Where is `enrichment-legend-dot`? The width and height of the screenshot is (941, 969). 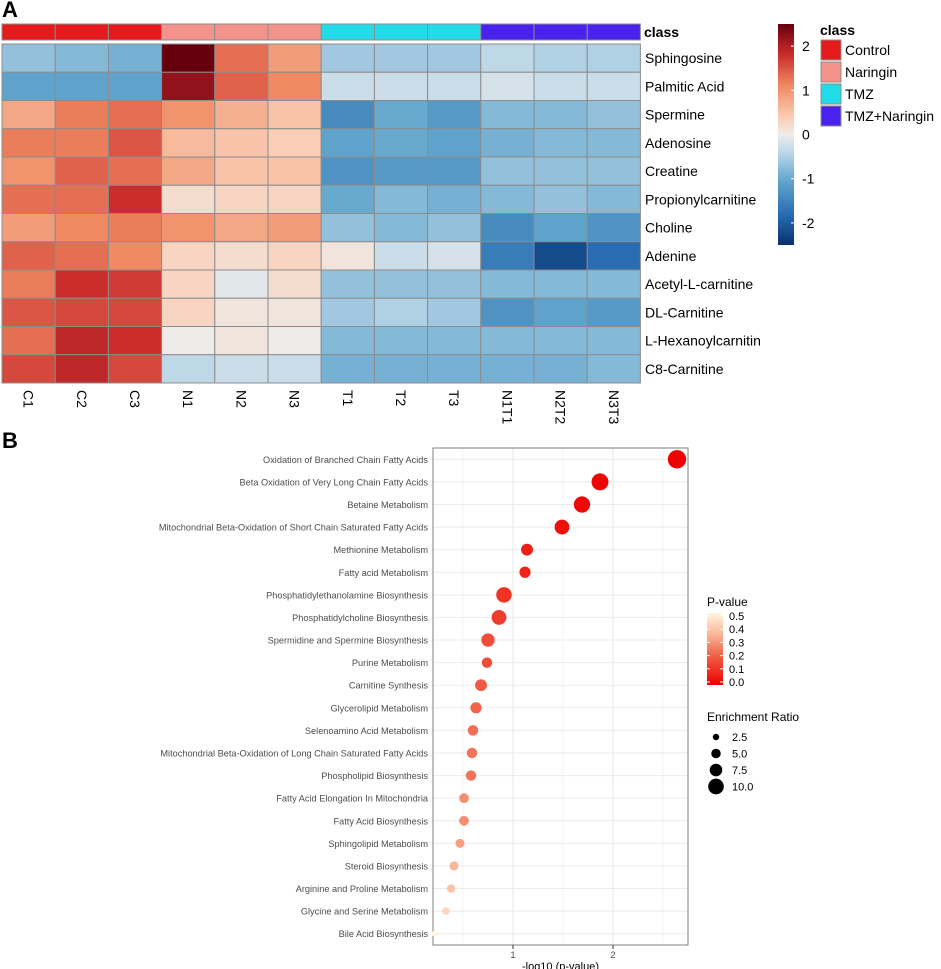
enrichment-legend-dot is located at coordinates (716, 753).